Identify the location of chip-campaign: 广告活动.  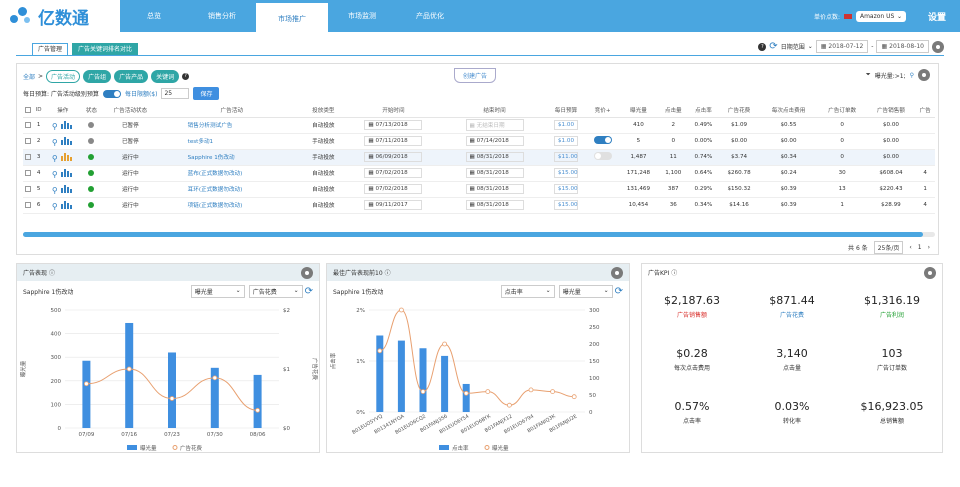
(63, 76).